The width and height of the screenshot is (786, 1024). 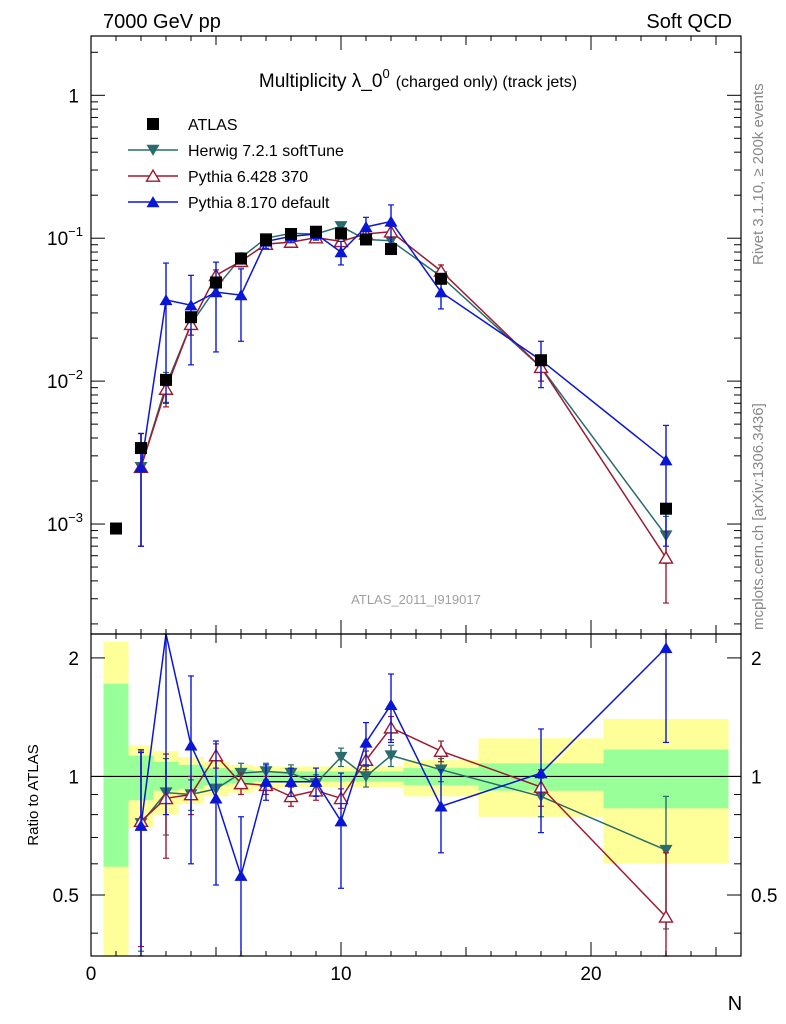 What do you see at coordinates (73, 659) in the screenshot?
I see `ratio-y-tick-label: 2` at bounding box center [73, 659].